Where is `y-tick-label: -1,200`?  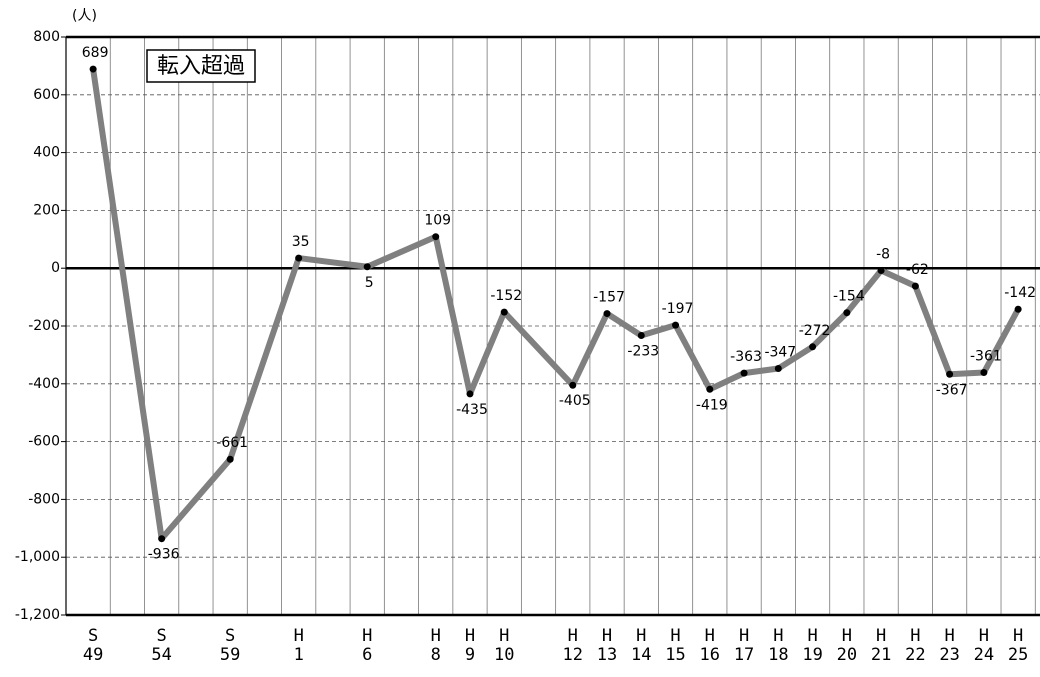
y-tick-label: -1,200 is located at coordinates (37, 615).